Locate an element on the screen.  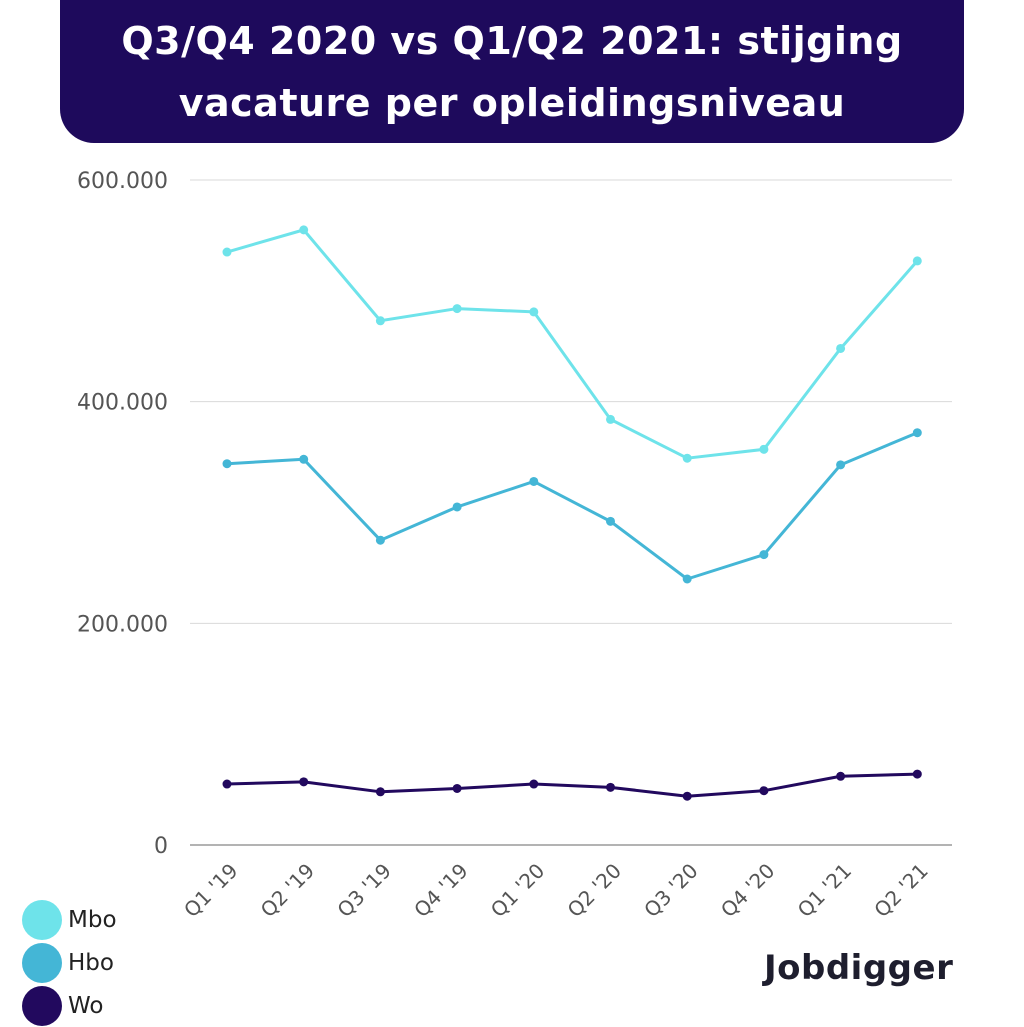
jobdigger-logo: Jobdigger is located at coordinates (859, 968).